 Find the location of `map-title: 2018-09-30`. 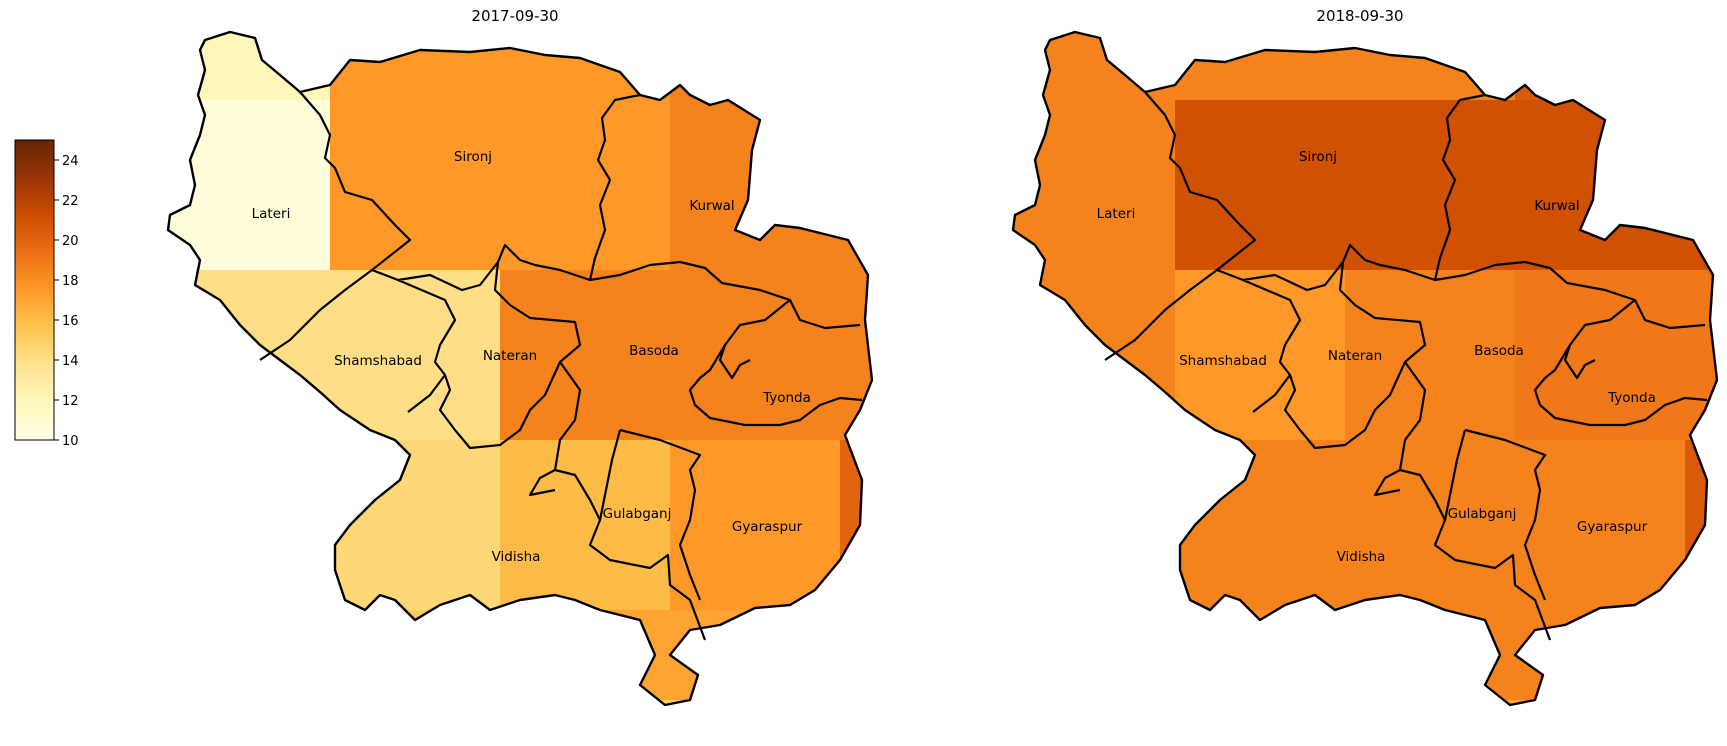

map-title: 2018-09-30 is located at coordinates (1359, 16).